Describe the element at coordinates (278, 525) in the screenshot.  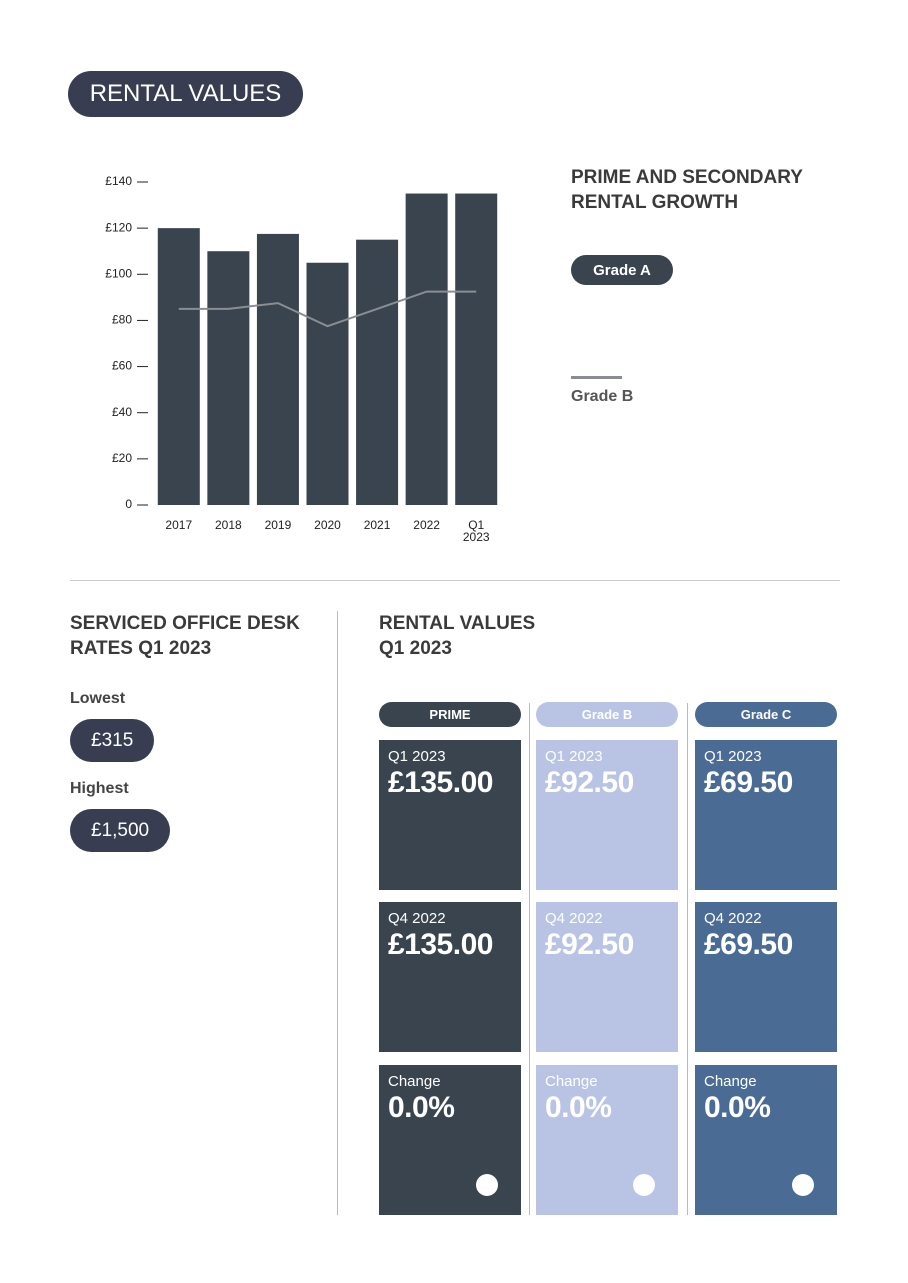
I see `x-tick-label: 2019` at that location.